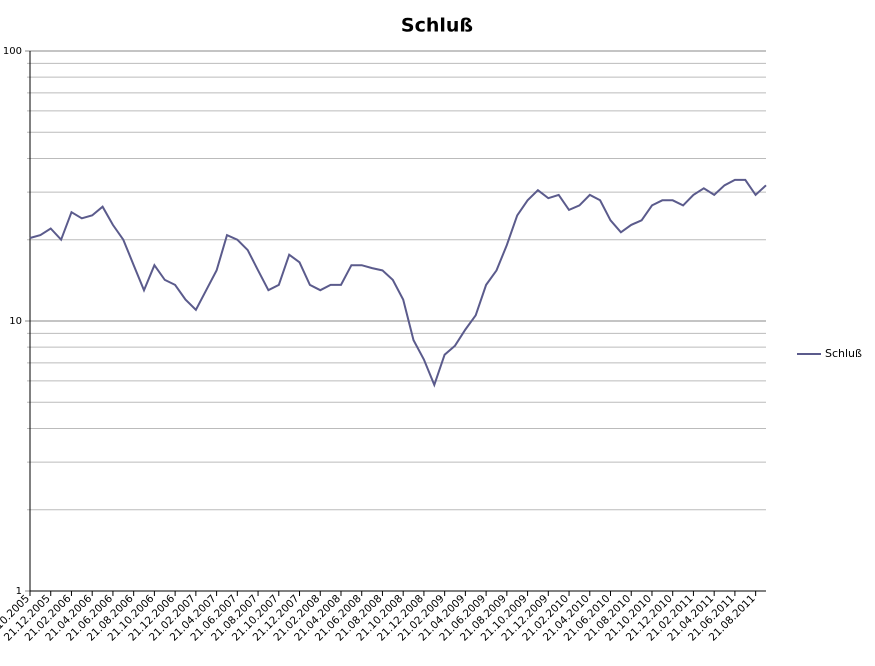  Describe the element at coordinates (437, 26) in the screenshot. I see `chart-title: Schluß` at that location.